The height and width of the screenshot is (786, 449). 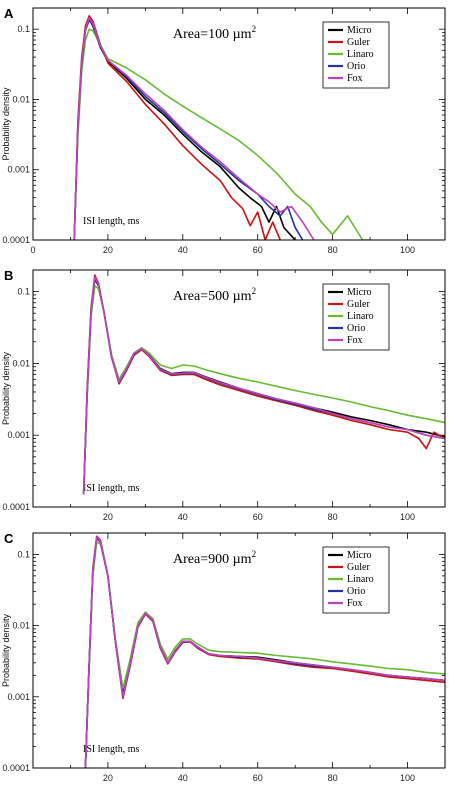 I want to click on area-annotation: Area=500 µm2, so click(x=214, y=295).